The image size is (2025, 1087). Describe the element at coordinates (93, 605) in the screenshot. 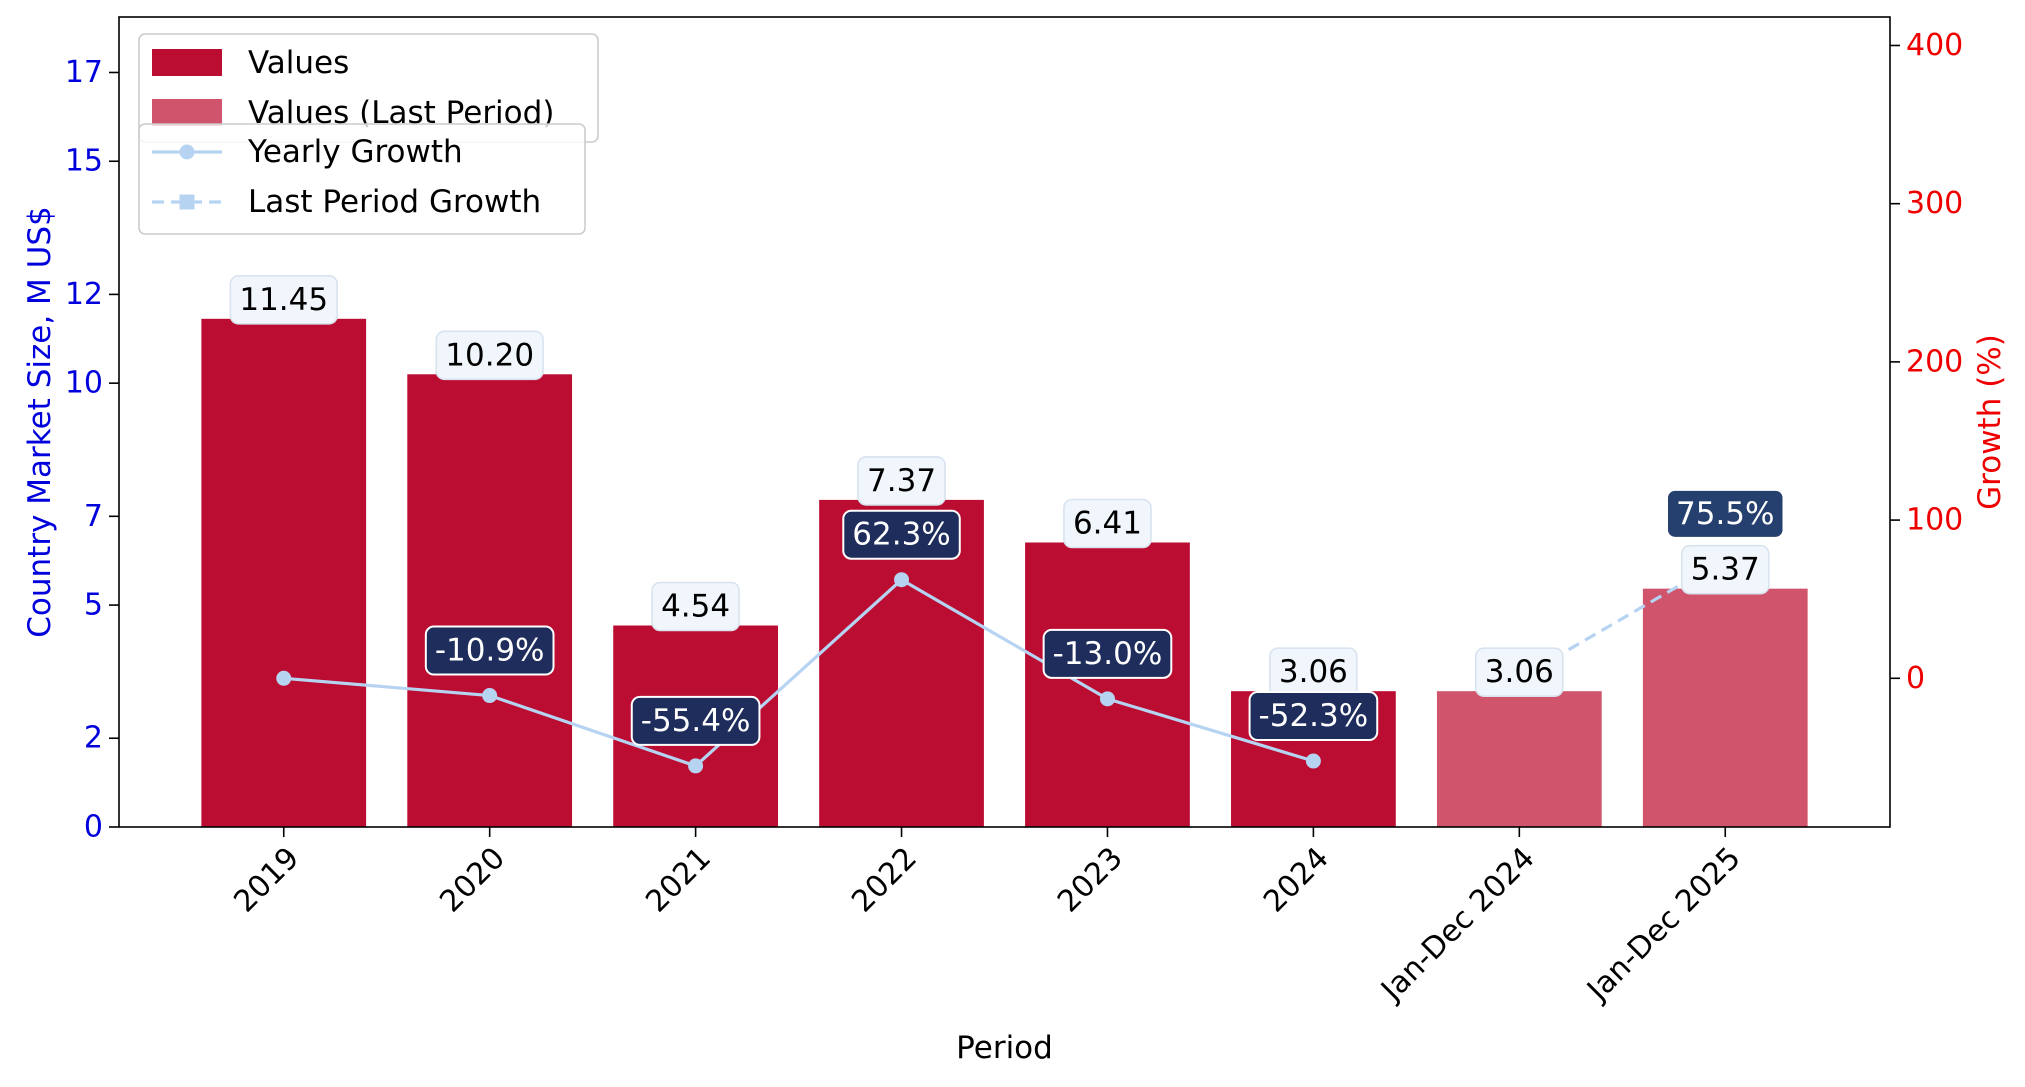

I see `left-tick-label-2: 5` at that location.